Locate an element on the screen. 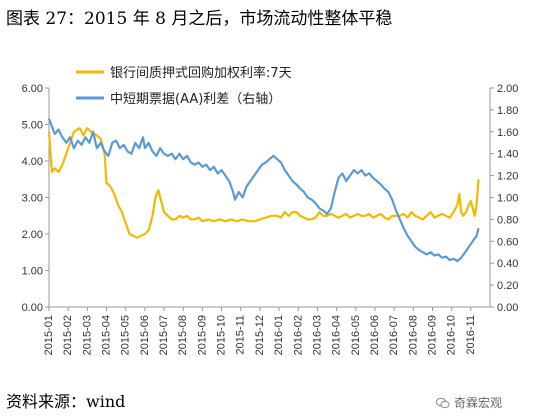 This screenshot has width=550, height=416. y-left-tick-label: 5.00 is located at coordinates (32, 126).